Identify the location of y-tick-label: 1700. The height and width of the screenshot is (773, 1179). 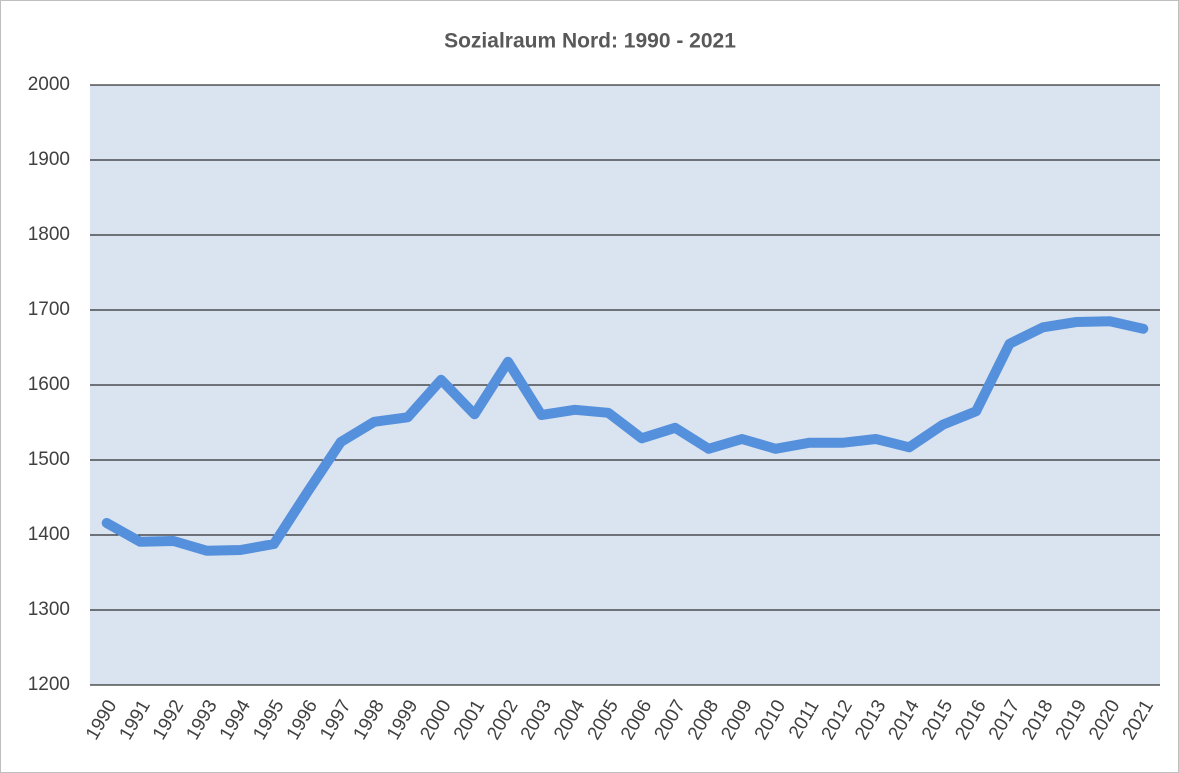
(49, 309).